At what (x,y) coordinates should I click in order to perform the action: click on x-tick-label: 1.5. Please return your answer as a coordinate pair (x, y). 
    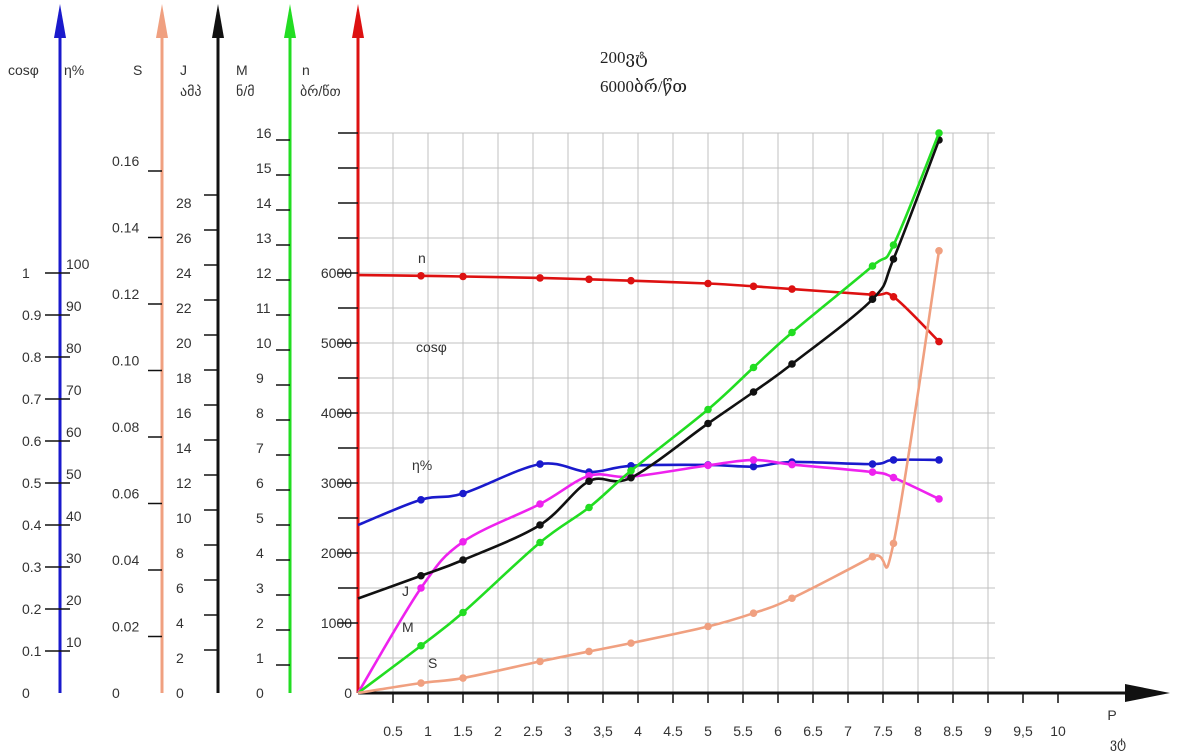
    Looking at the image, I should click on (463, 731).